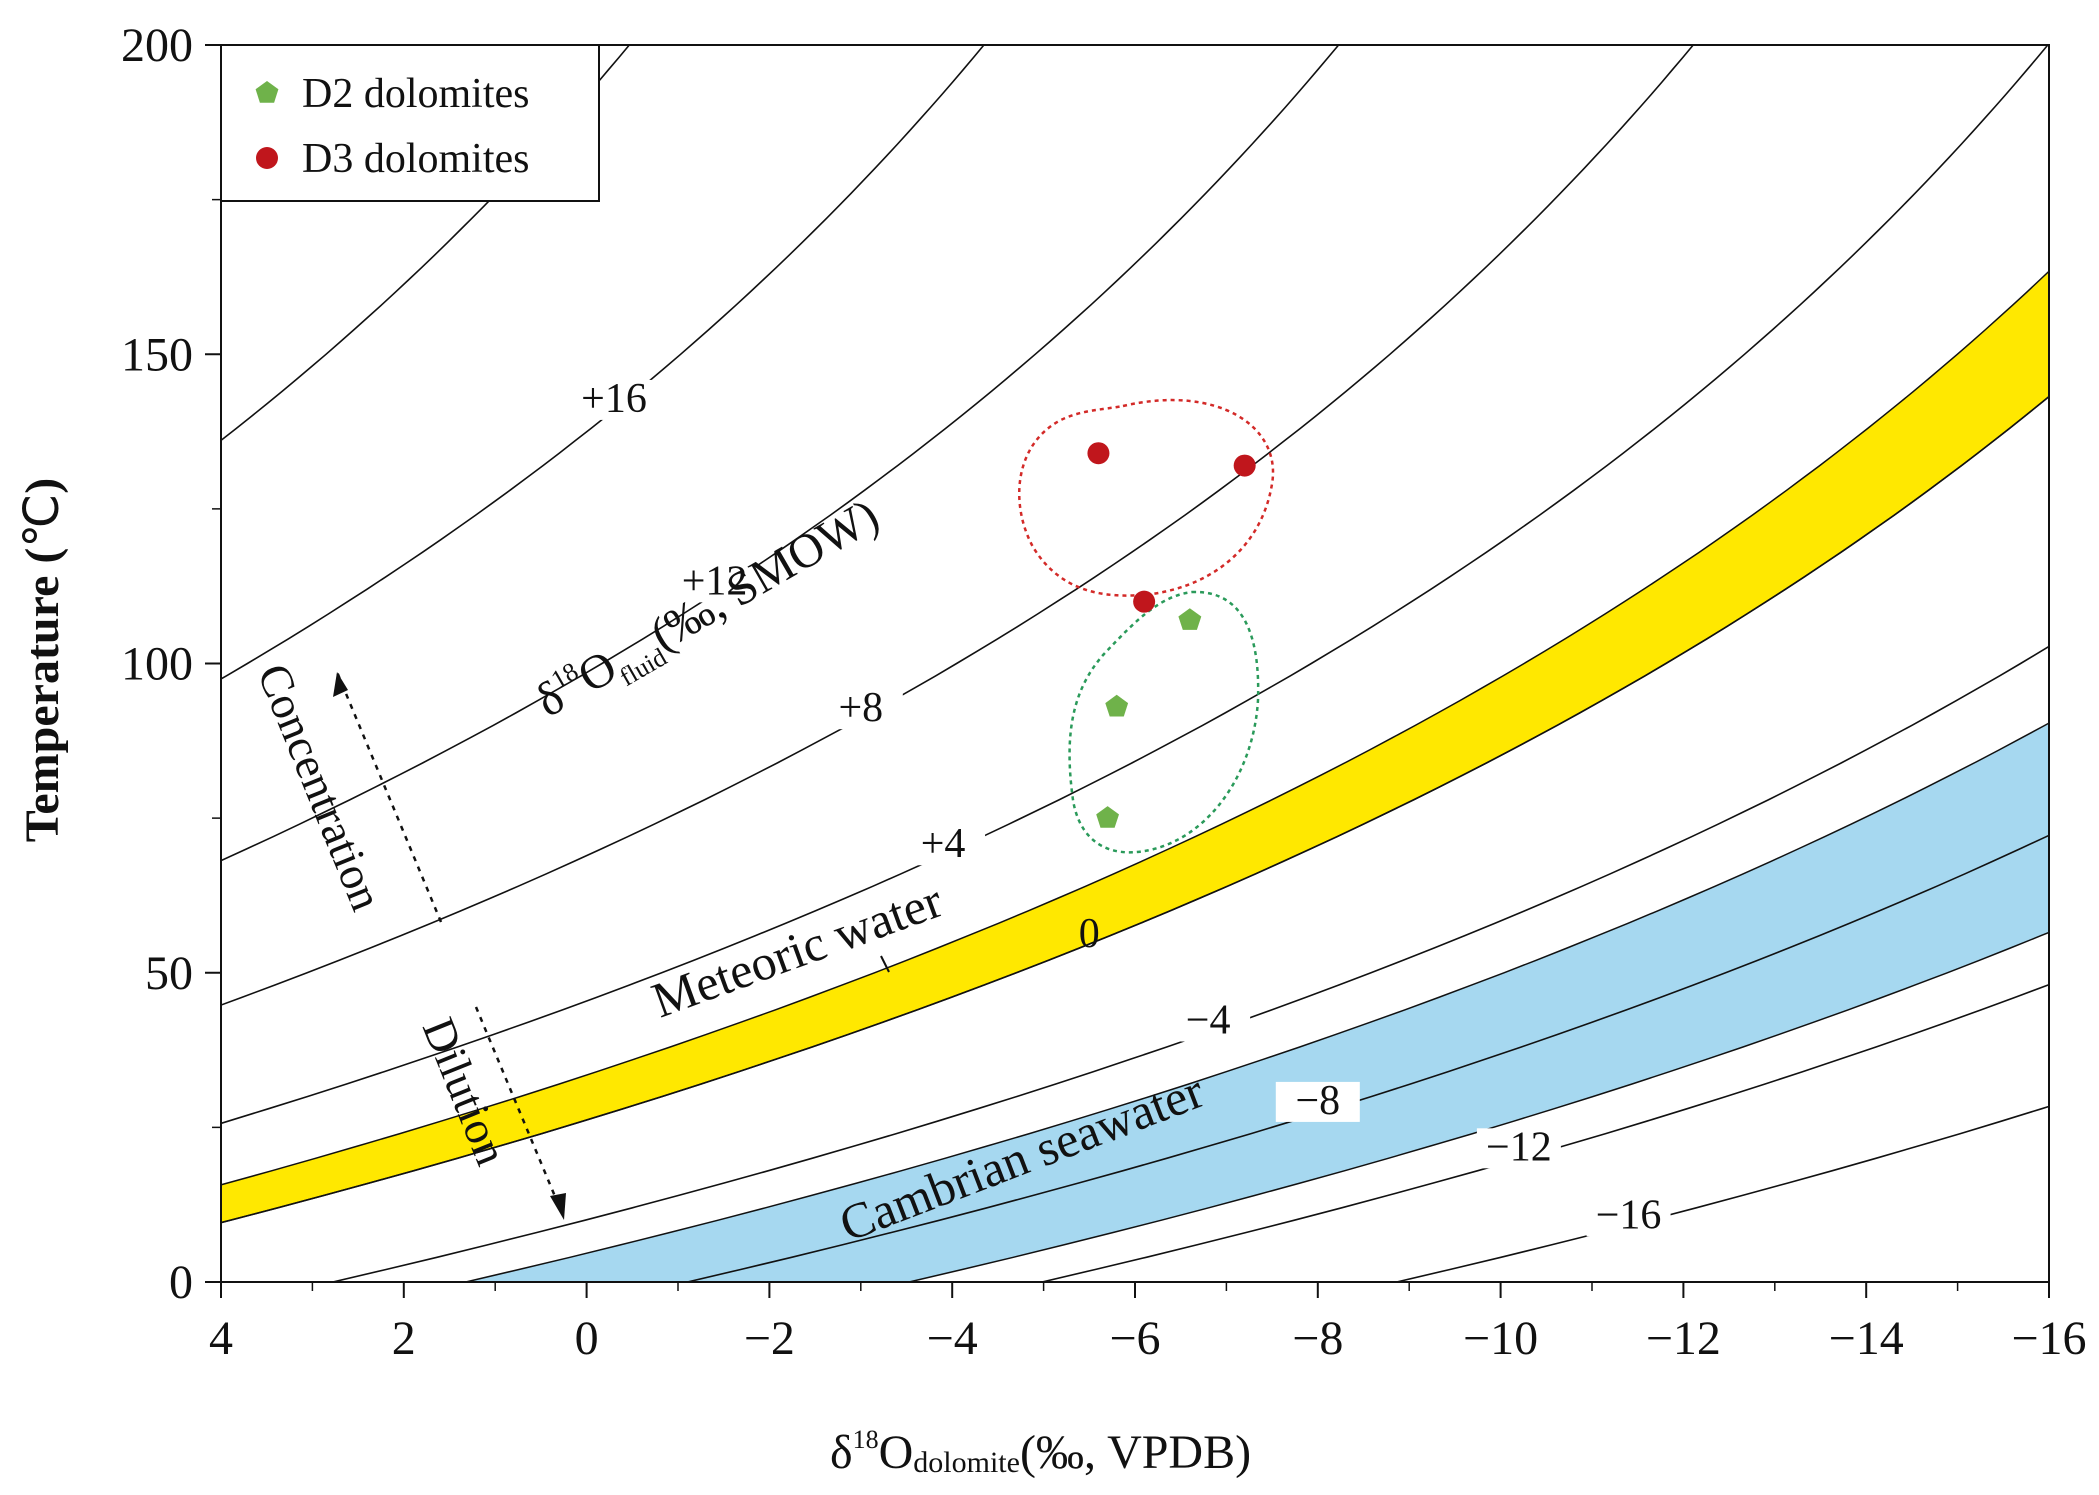  What do you see at coordinates (2048, 1338) in the screenshot?
I see `x-tick-label: −16` at bounding box center [2048, 1338].